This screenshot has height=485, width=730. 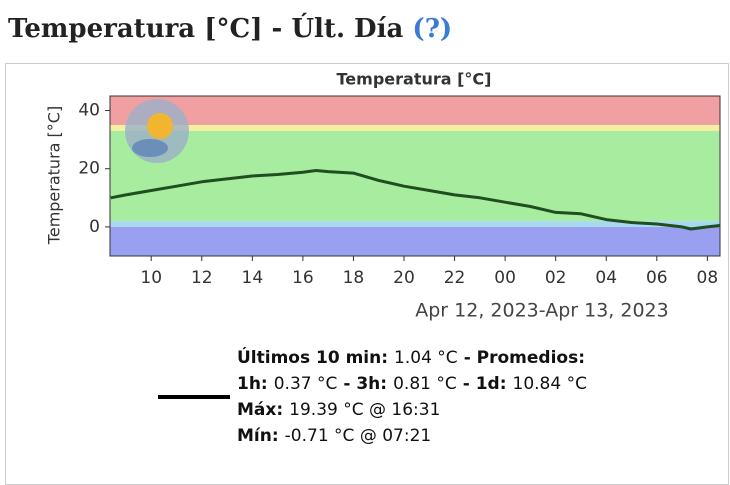 What do you see at coordinates (556, 278) in the screenshot?
I see `x-tick-label: 02` at bounding box center [556, 278].